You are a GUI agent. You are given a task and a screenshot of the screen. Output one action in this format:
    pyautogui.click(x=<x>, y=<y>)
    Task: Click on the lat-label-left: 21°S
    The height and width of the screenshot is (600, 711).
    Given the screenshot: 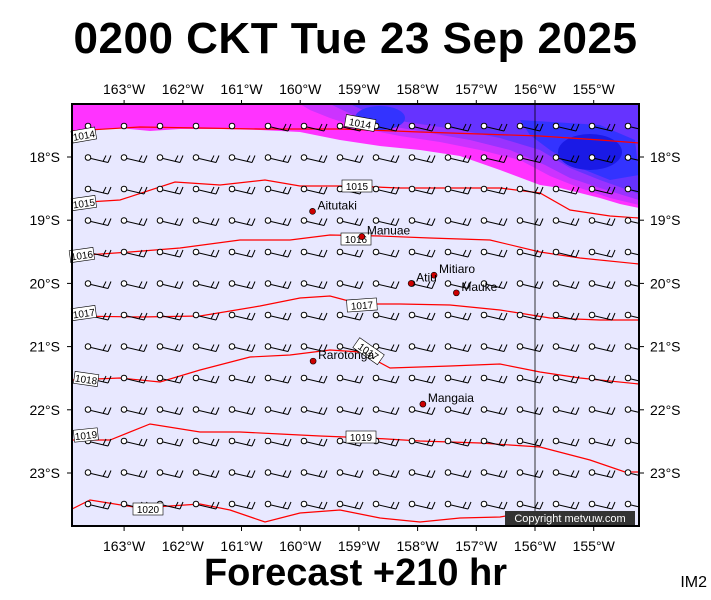 What is the action you would take?
    pyautogui.click(x=44, y=347)
    